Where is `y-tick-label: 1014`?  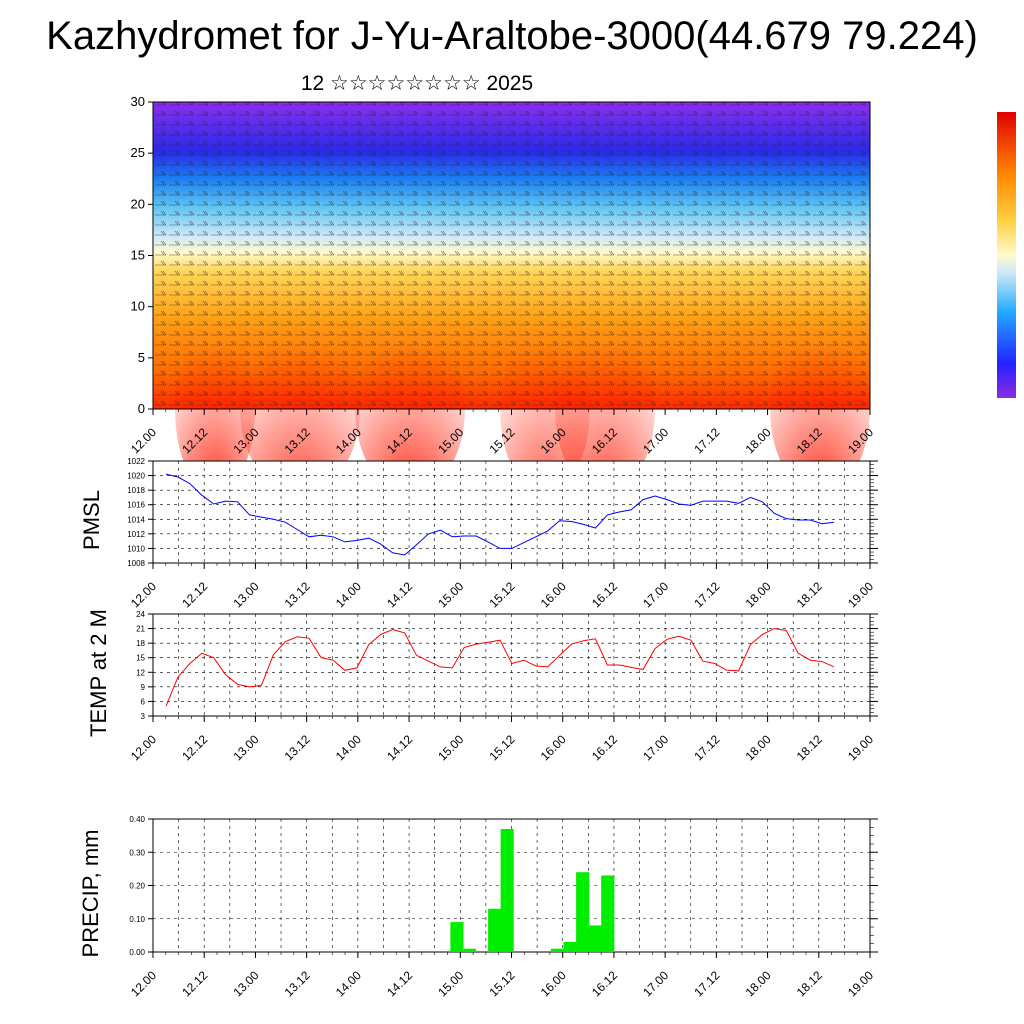 y-tick-label: 1014 is located at coordinates (136, 519).